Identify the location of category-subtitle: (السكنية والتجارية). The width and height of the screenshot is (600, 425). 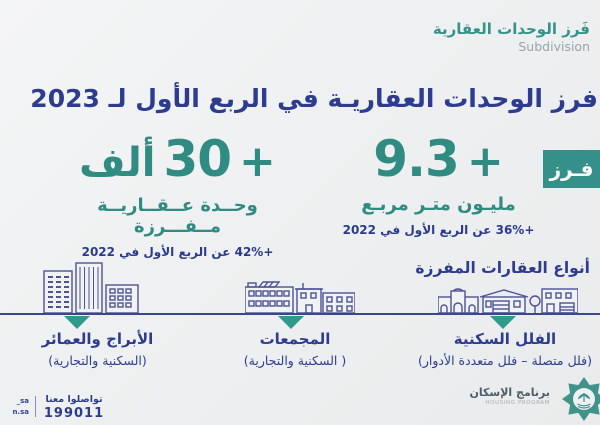
(97, 360).